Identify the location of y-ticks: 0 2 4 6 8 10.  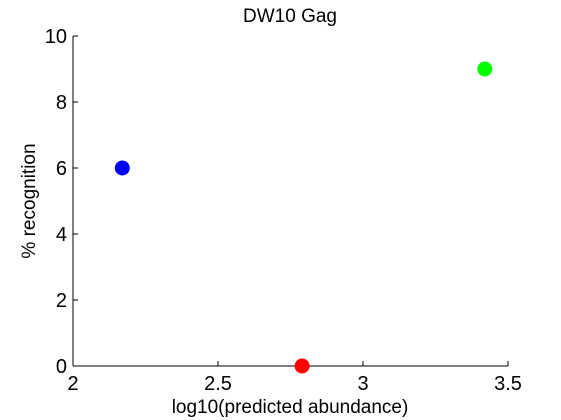
(61, 202).